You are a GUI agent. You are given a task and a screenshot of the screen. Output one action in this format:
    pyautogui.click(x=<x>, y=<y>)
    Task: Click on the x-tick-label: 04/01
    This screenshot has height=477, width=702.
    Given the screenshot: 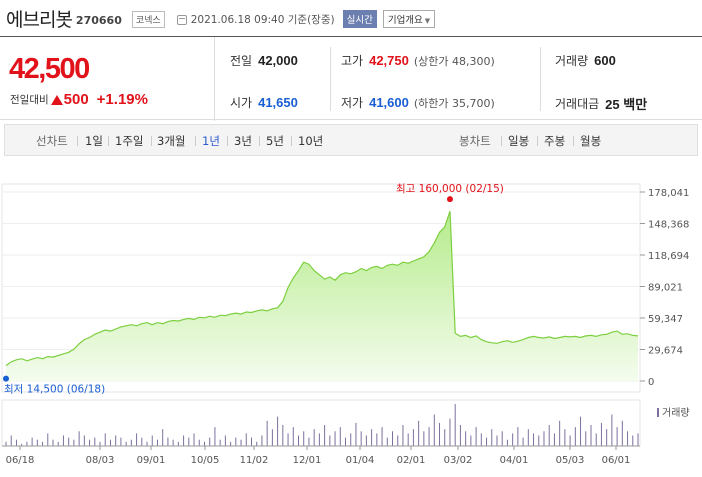 What is the action you would take?
    pyautogui.click(x=514, y=460)
    